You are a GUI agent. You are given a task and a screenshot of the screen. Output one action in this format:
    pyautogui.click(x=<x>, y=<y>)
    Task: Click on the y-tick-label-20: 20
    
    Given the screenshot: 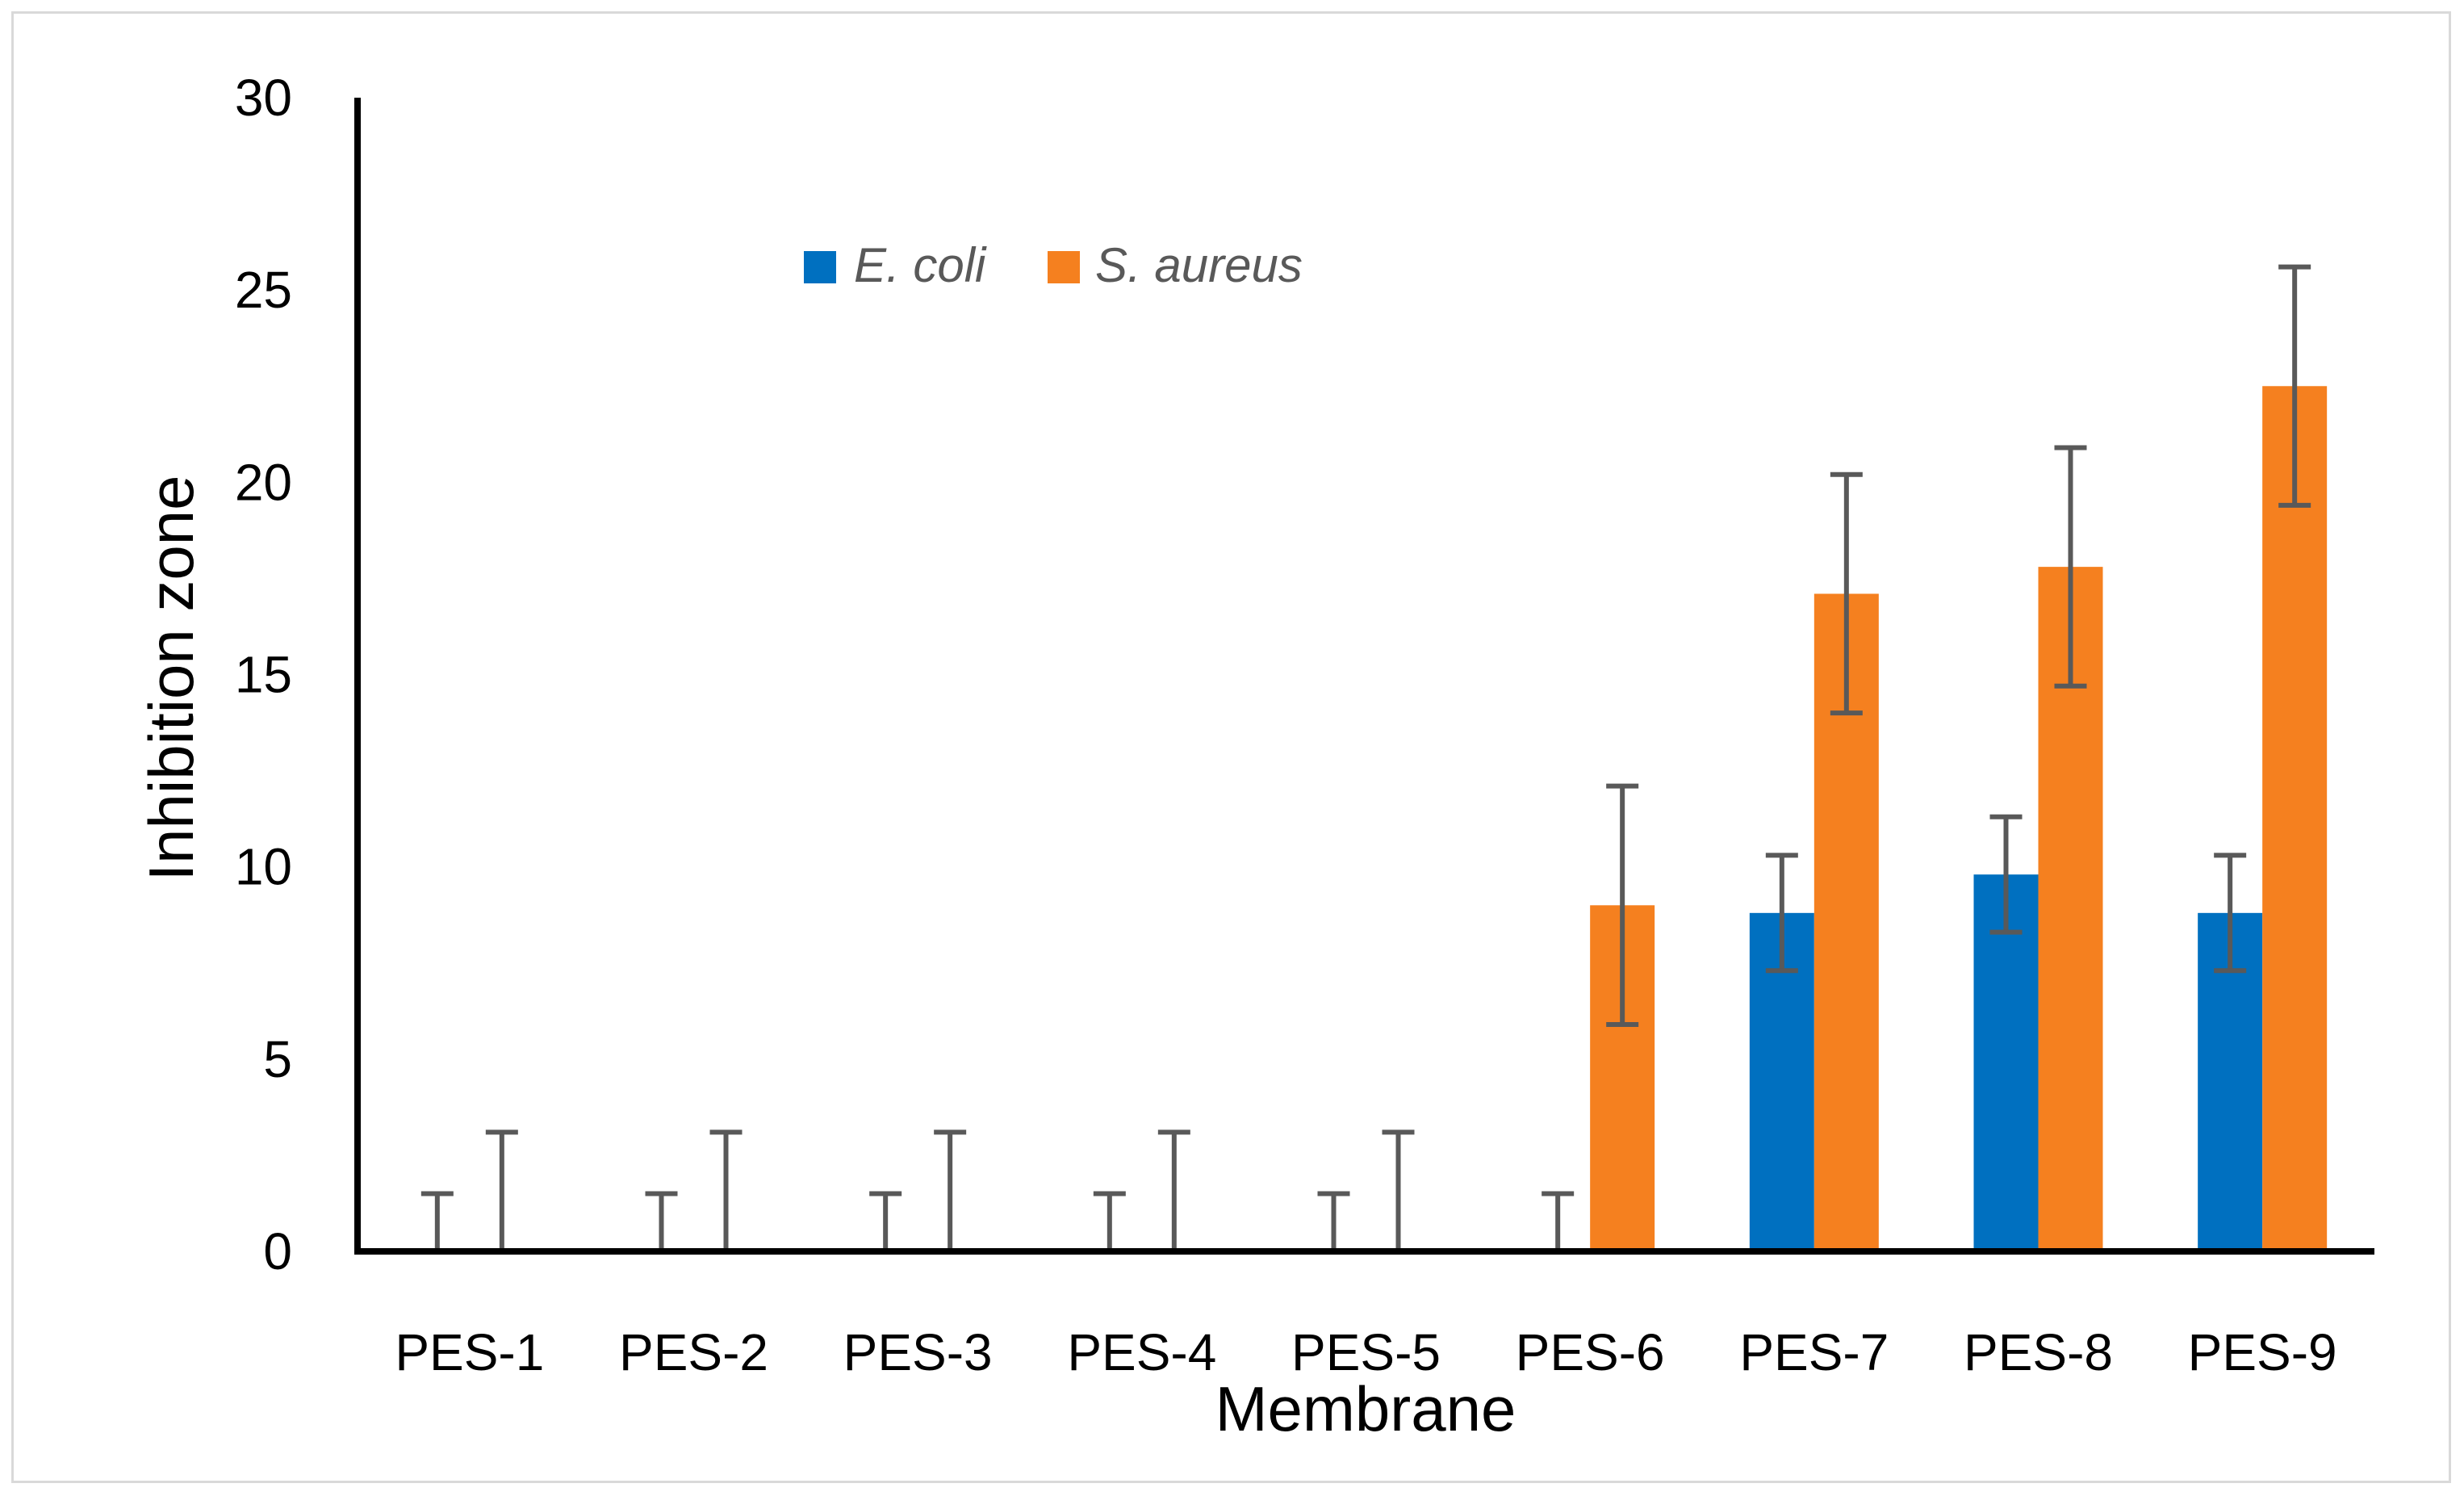 What is the action you would take?
    pyautogui.click(x=263, y=482)
    